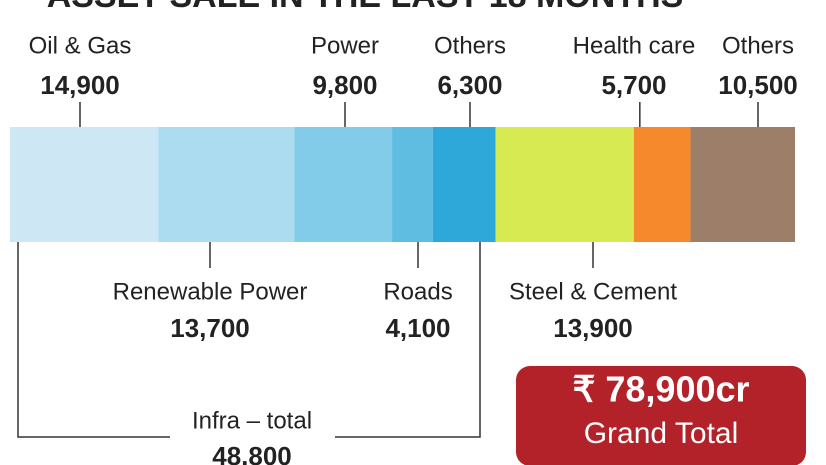 Image resolution: width=826 pixels, height=465 pixels. Describe the element at coordinates (210, 291) in the screenshot. I see `segment-name: Renewable Power` at that location.